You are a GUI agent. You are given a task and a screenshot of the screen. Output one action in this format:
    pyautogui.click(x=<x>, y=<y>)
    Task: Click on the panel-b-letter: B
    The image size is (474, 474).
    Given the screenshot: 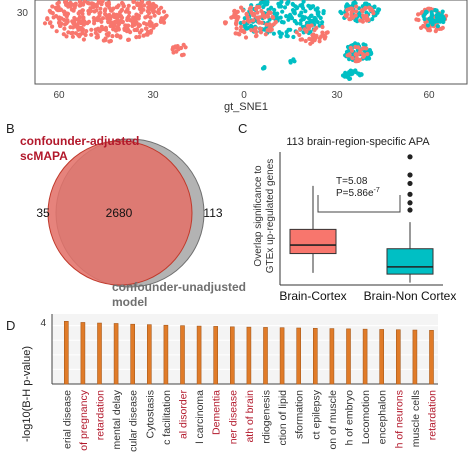 What is the action you would take?
    pyautogui.click(x=10, y=128)
    